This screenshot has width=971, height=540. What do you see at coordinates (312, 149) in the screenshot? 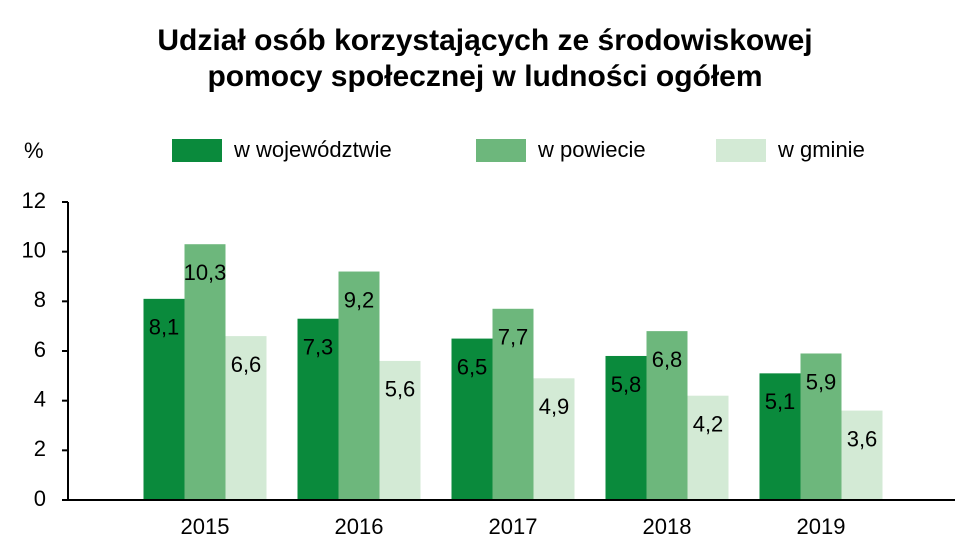
I see `legend-label: w województwie` at bounding box center [312, 149].